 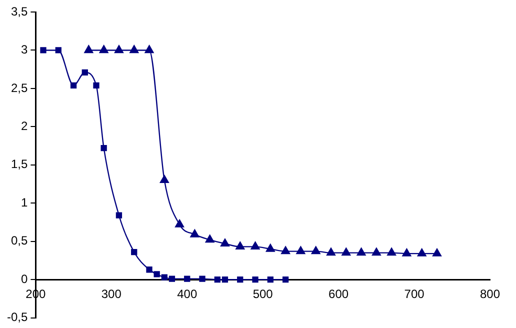 I want to click on y-tick-label: 3, so click(x=24, y=49).